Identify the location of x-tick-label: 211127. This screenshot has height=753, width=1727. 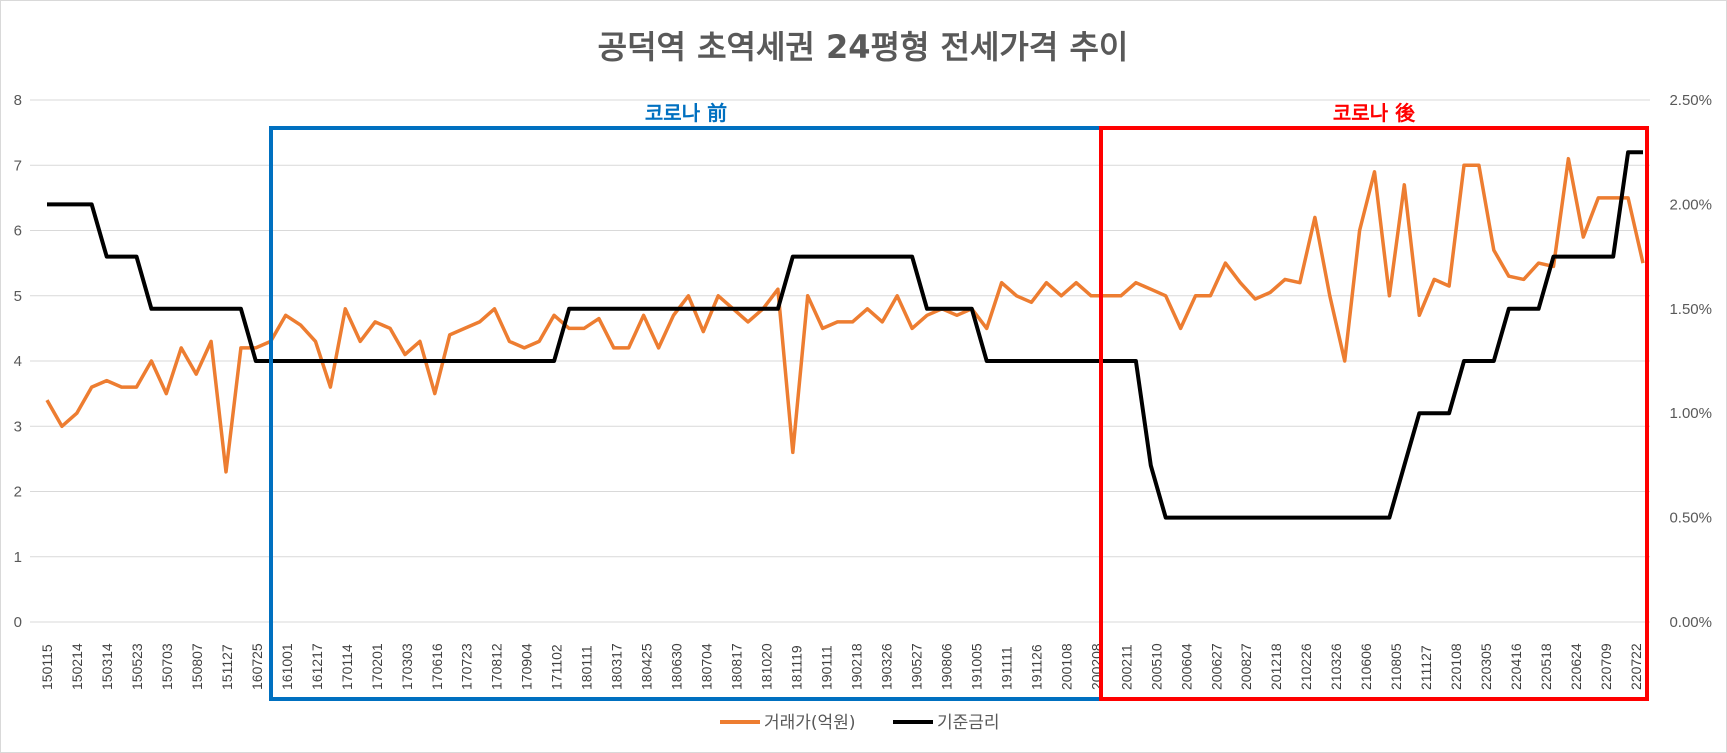
(1426, 667).